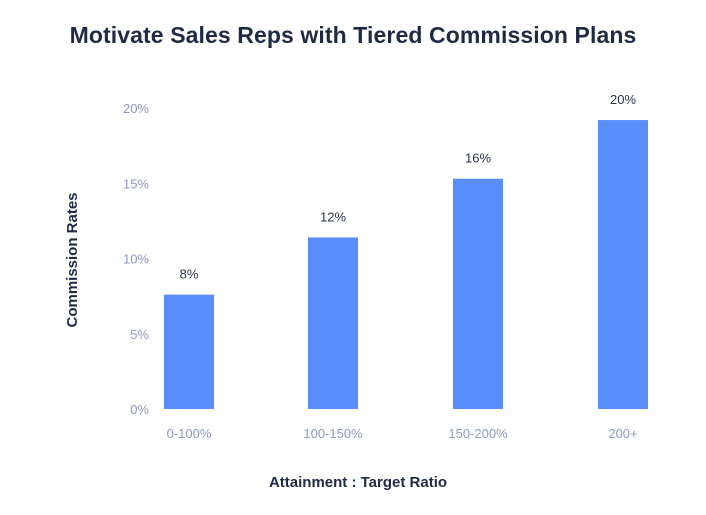 This screenshot has width=706, height=515. What do you see at coordinates (623, 99) in the screenshot?
I see `data-label: 20%` at bounding box center [623, 99].